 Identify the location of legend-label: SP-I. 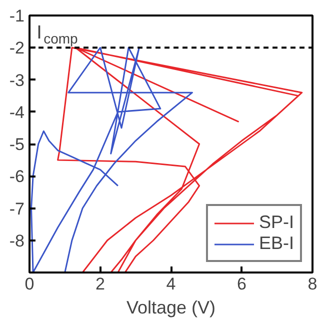
(276, 222).